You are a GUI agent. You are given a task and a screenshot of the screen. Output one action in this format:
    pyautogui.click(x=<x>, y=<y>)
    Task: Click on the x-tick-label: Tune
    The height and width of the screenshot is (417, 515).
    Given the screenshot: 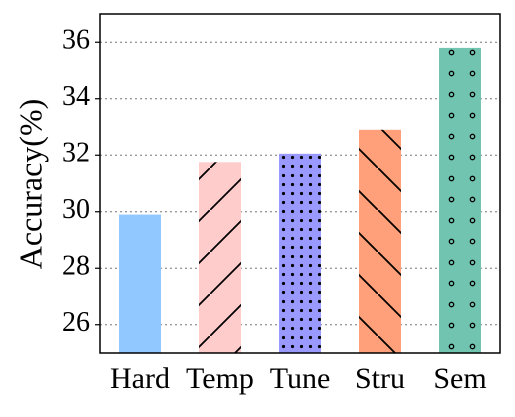 What is the action you would take?
    pyautogui.click(x=300, y=378)
    